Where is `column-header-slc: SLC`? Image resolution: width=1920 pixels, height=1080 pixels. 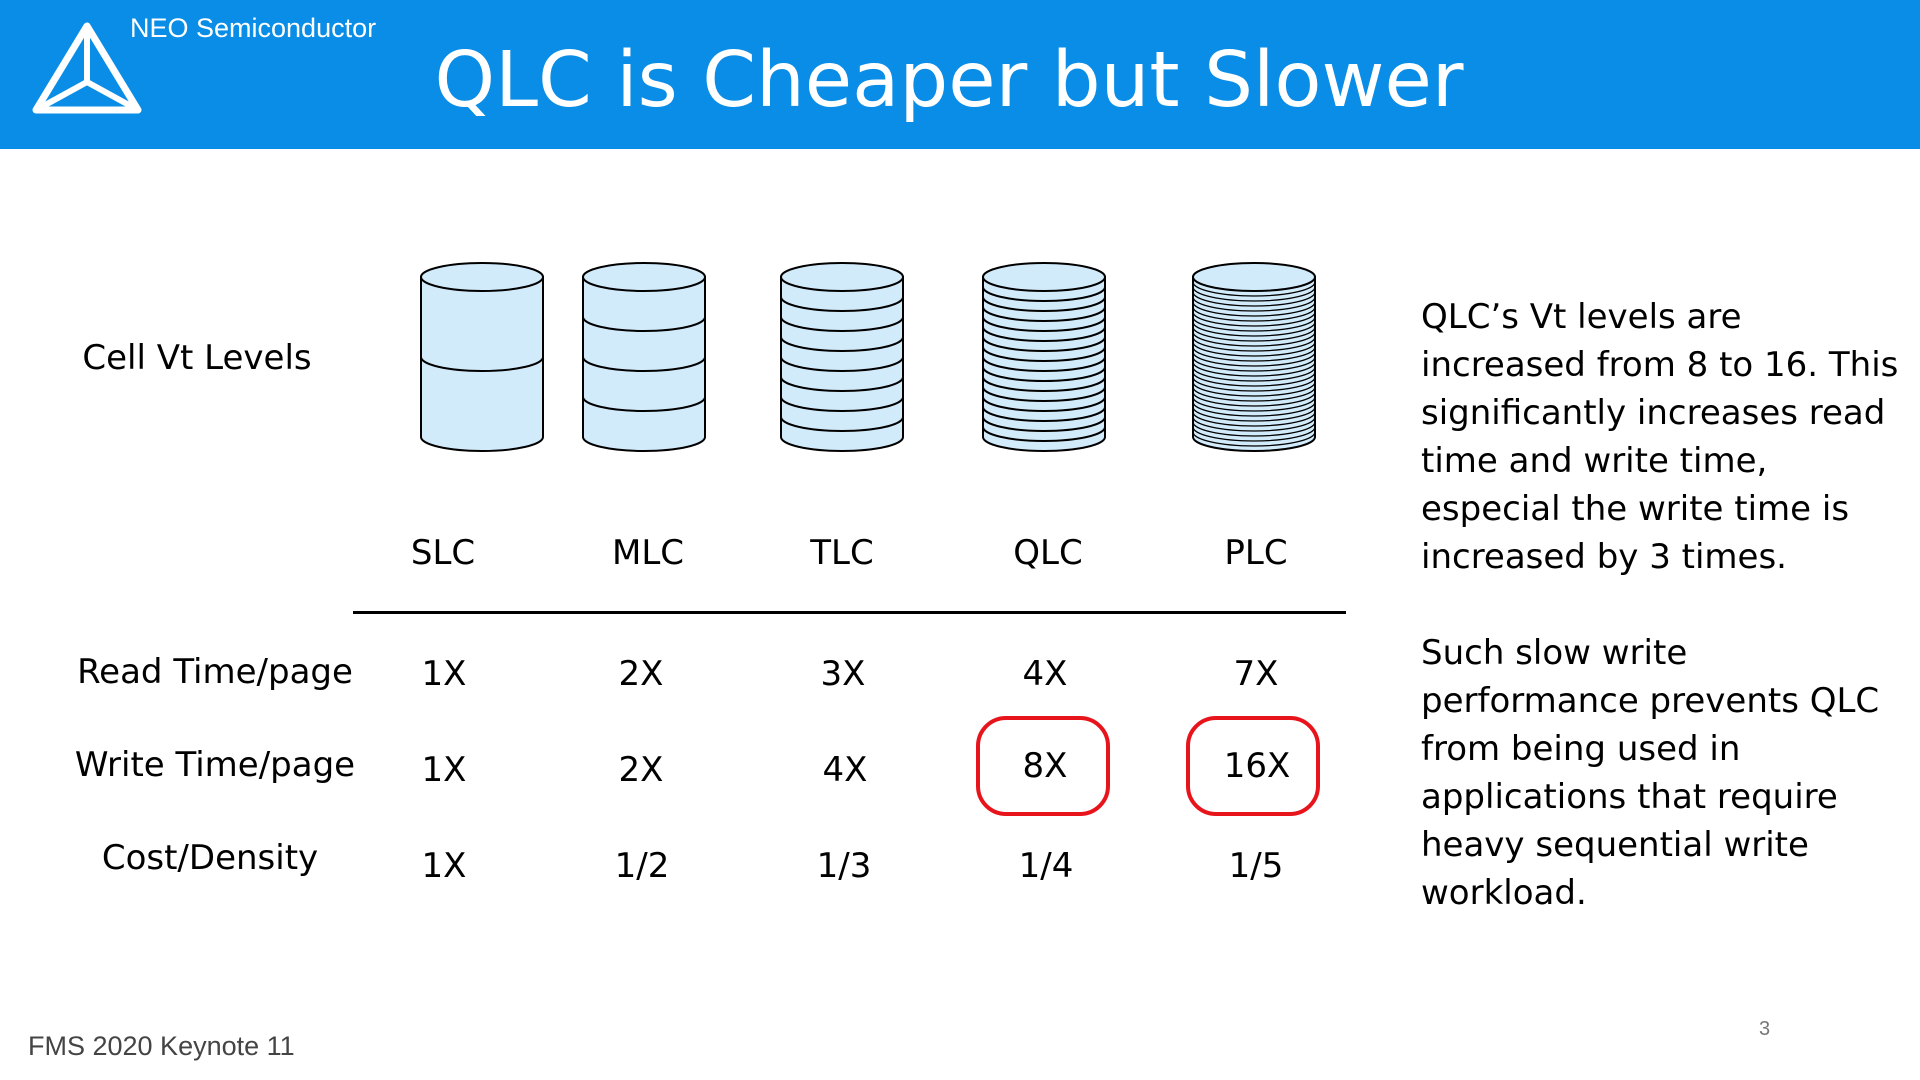
column-header-slc: SLC is located at coordinates (443, 553).